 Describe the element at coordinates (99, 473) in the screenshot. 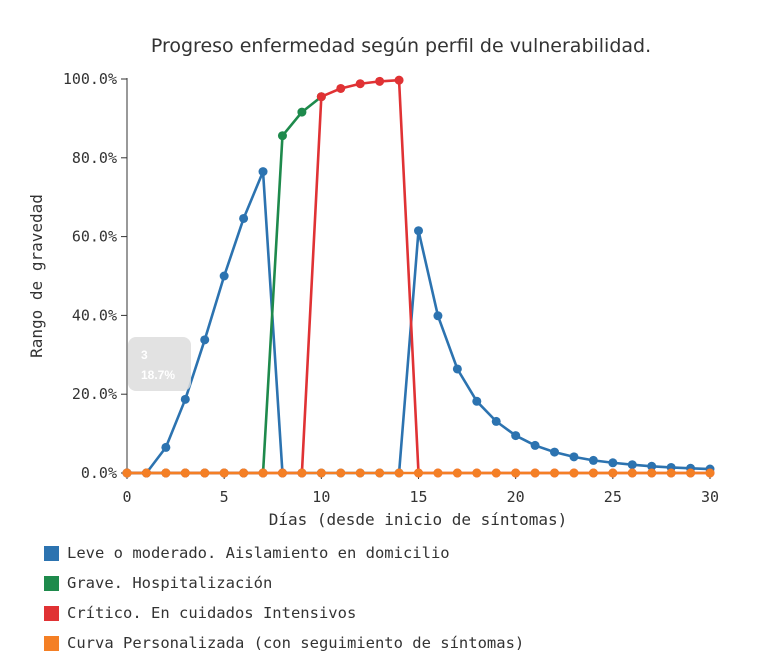

I see `y-tick-label: 0.0%` at that location.